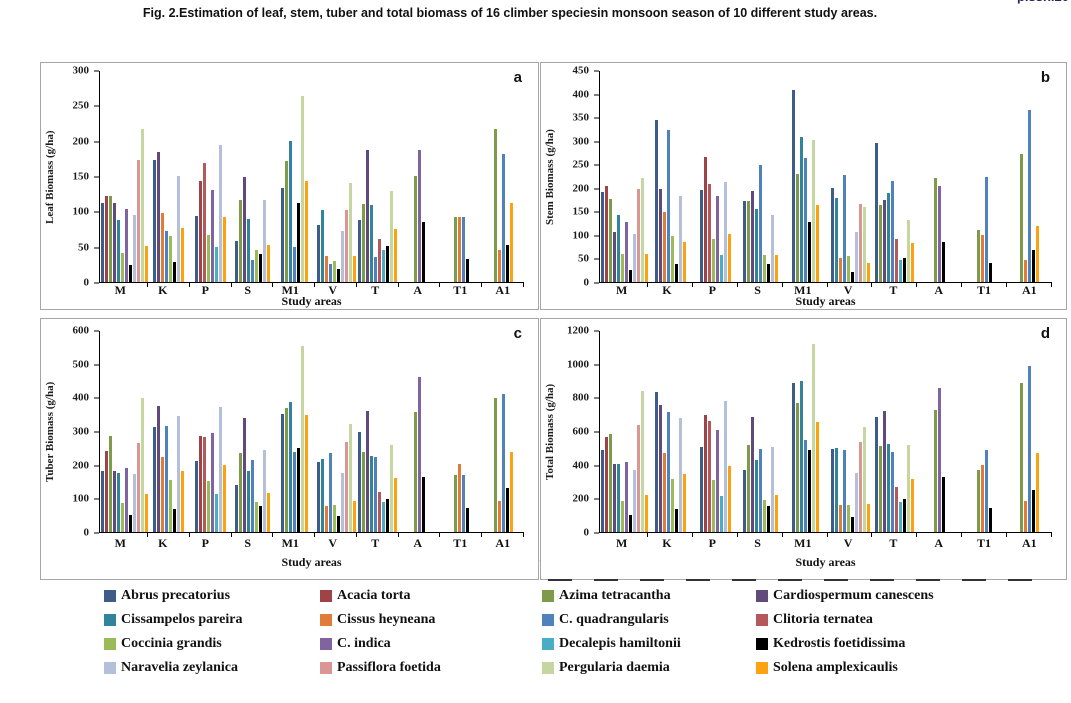 This screenshot has height=703, width=1071. Describe the element at coordinates (1029, 290) in the screenshot. I see `x-tick-label: A1` at that location.